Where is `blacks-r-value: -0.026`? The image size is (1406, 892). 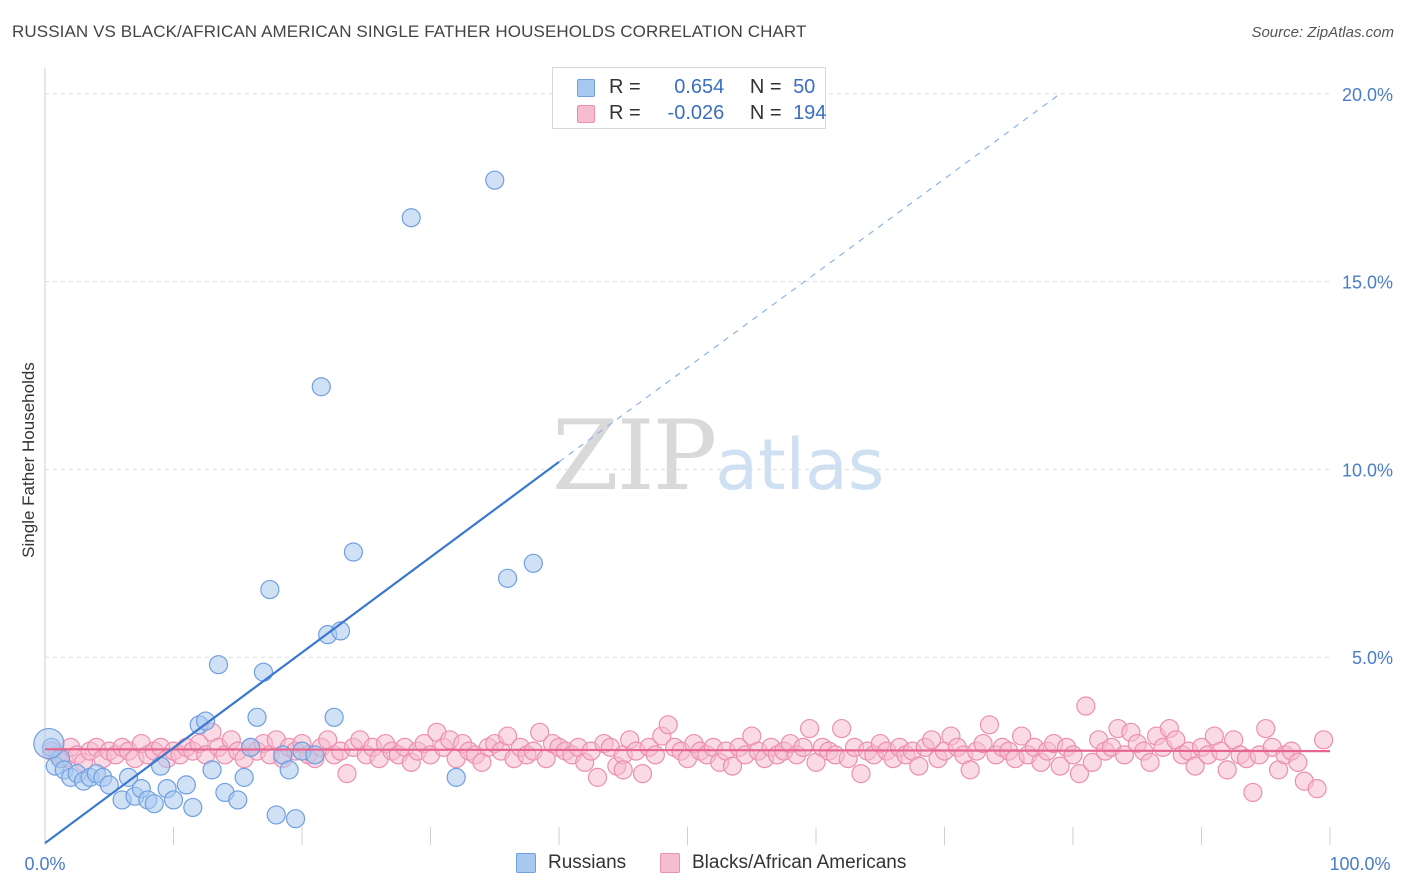 blacks-r-value: -0.026 is located at coordinates (696, 113).